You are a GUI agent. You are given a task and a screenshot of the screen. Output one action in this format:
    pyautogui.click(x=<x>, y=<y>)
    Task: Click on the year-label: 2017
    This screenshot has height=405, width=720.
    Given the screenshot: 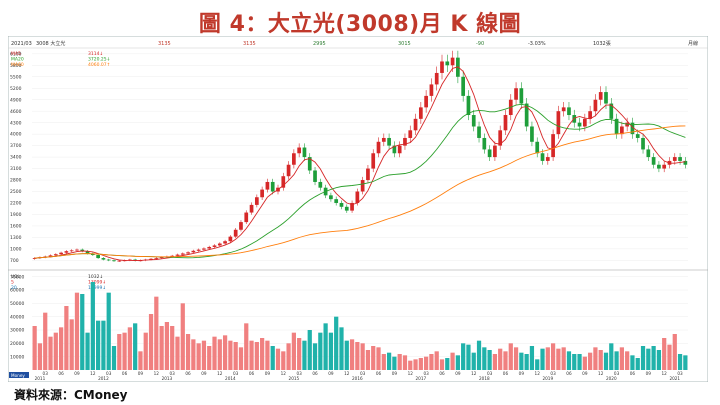 What is the action you would take?
    pyautogui.click(x=421, y=378)
    